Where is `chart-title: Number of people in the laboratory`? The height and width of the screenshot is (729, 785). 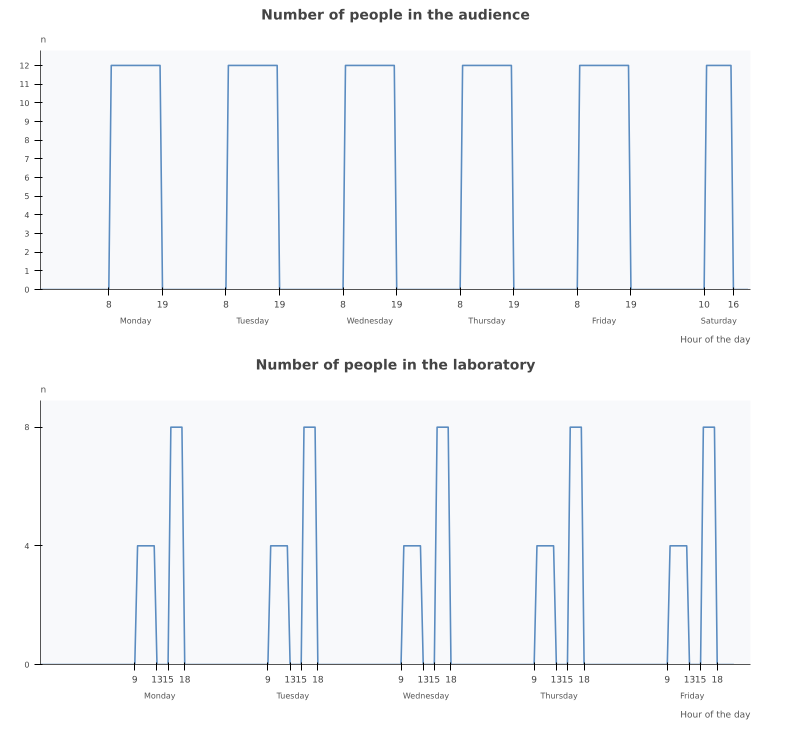 chart-title: Number of people in the laboratory is located at coordinates (396, 366).